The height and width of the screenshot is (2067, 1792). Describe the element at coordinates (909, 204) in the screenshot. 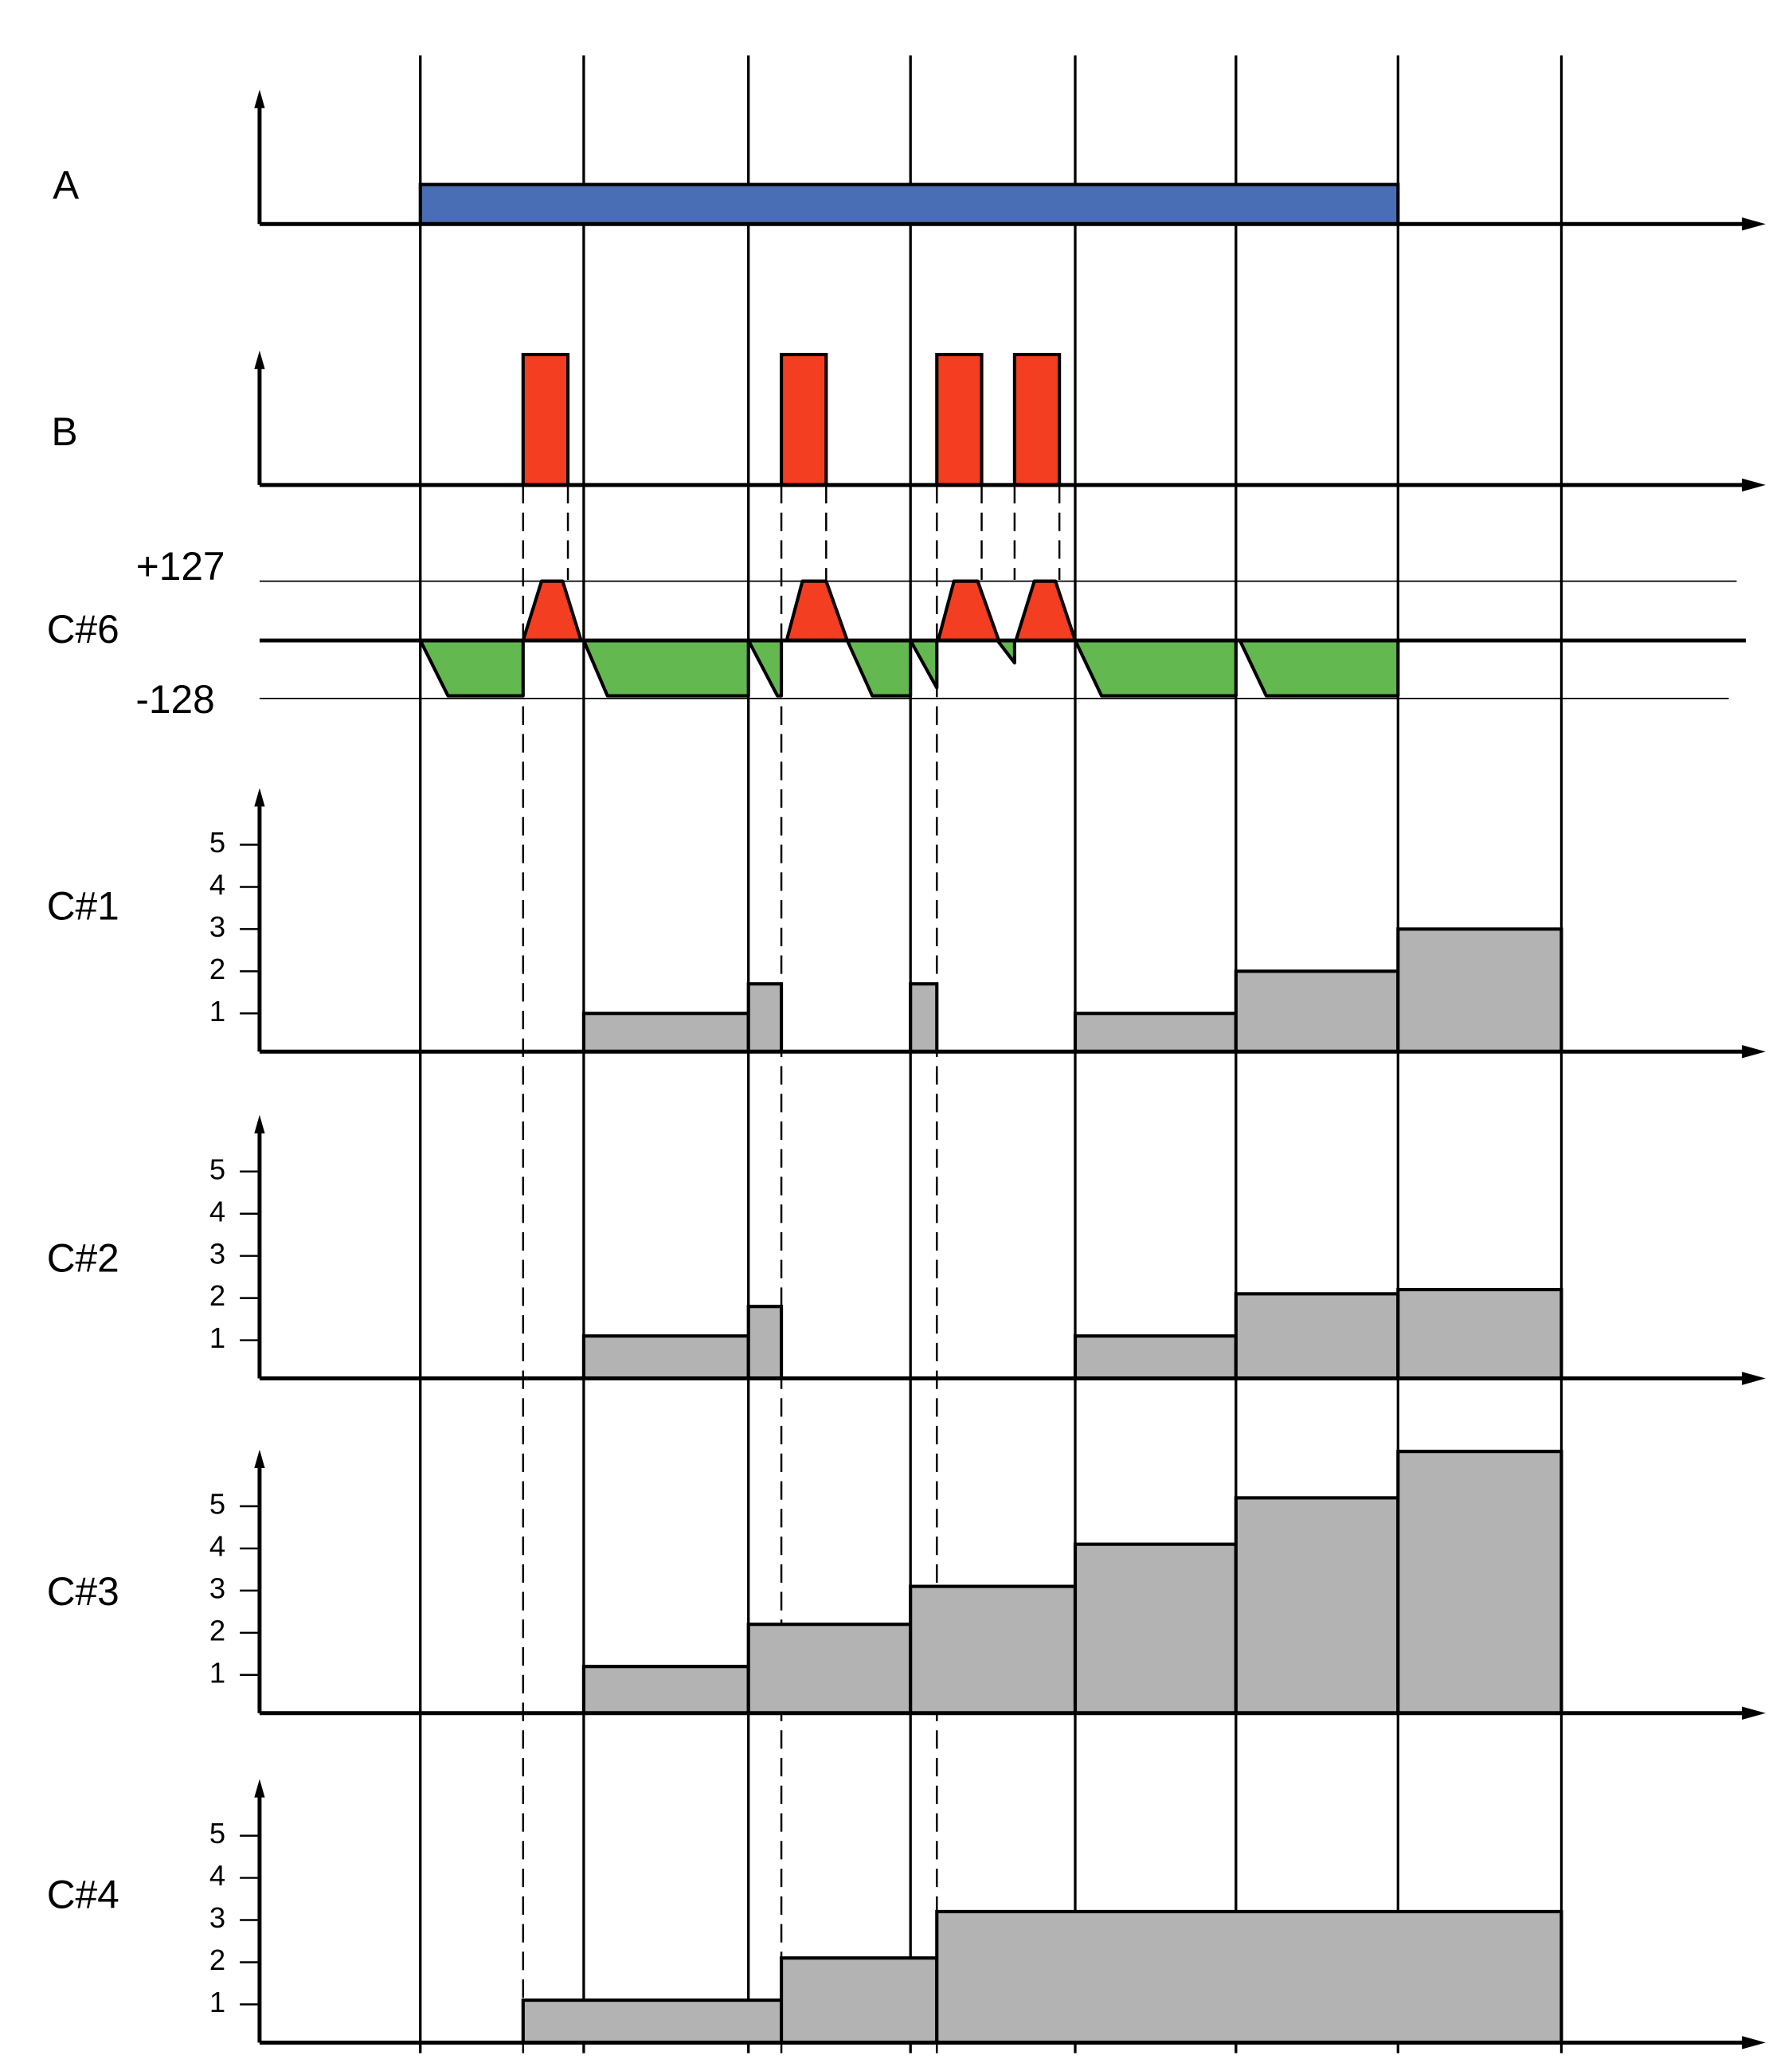

I see `signal-a-bar` at that location.